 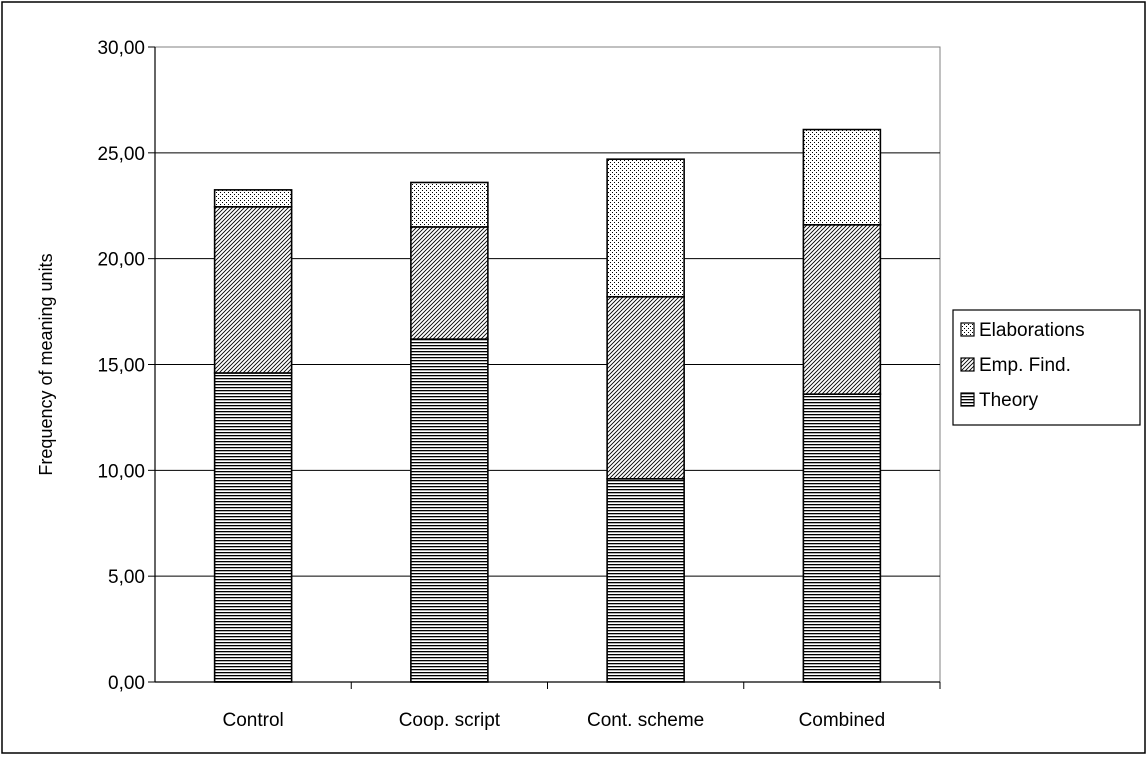 I want to click on x-tick-label: Control, so click(x=253, y=720).